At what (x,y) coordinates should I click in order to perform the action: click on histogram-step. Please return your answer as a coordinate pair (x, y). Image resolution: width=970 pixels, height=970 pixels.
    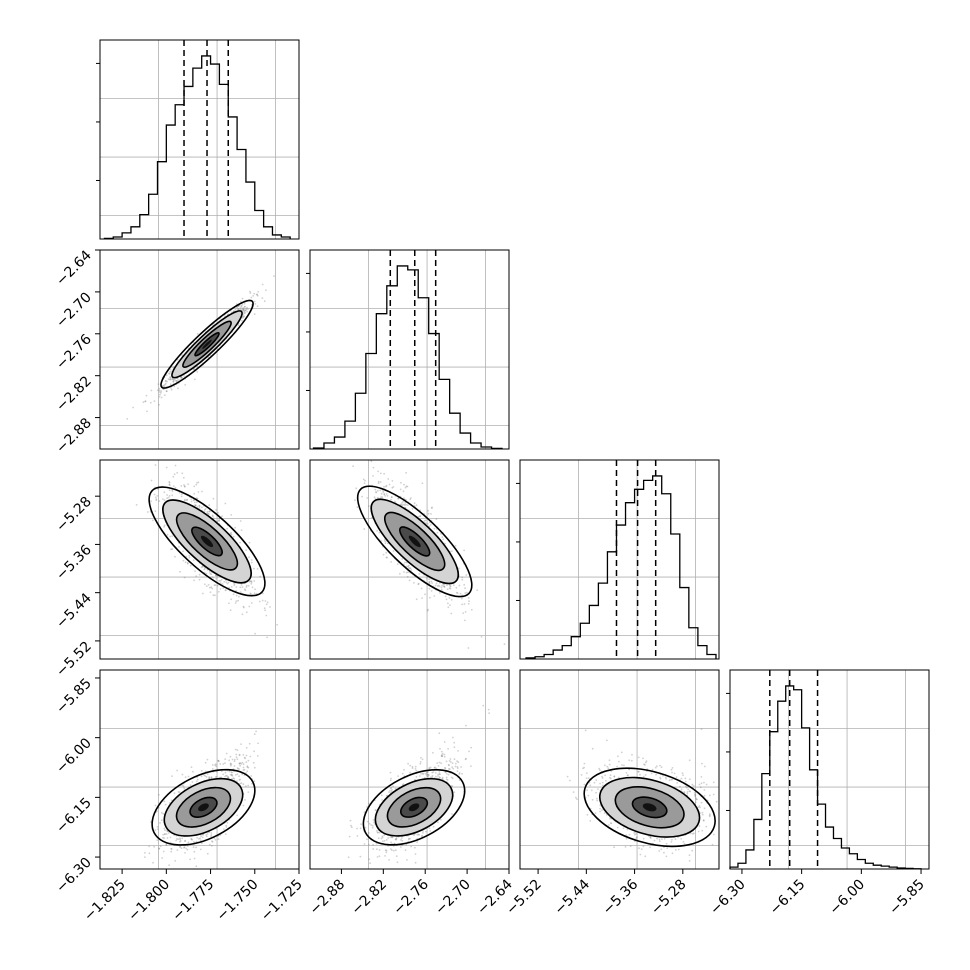
    Looking at the image, I should click on (407, 357).